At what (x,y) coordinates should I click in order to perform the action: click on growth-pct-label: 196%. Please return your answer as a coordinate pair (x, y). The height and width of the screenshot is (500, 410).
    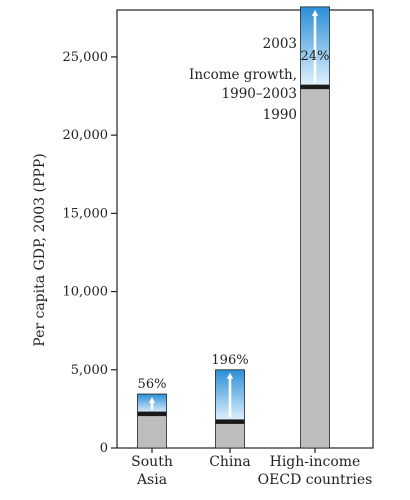
    Looking at the image, I should click on (229, 360).